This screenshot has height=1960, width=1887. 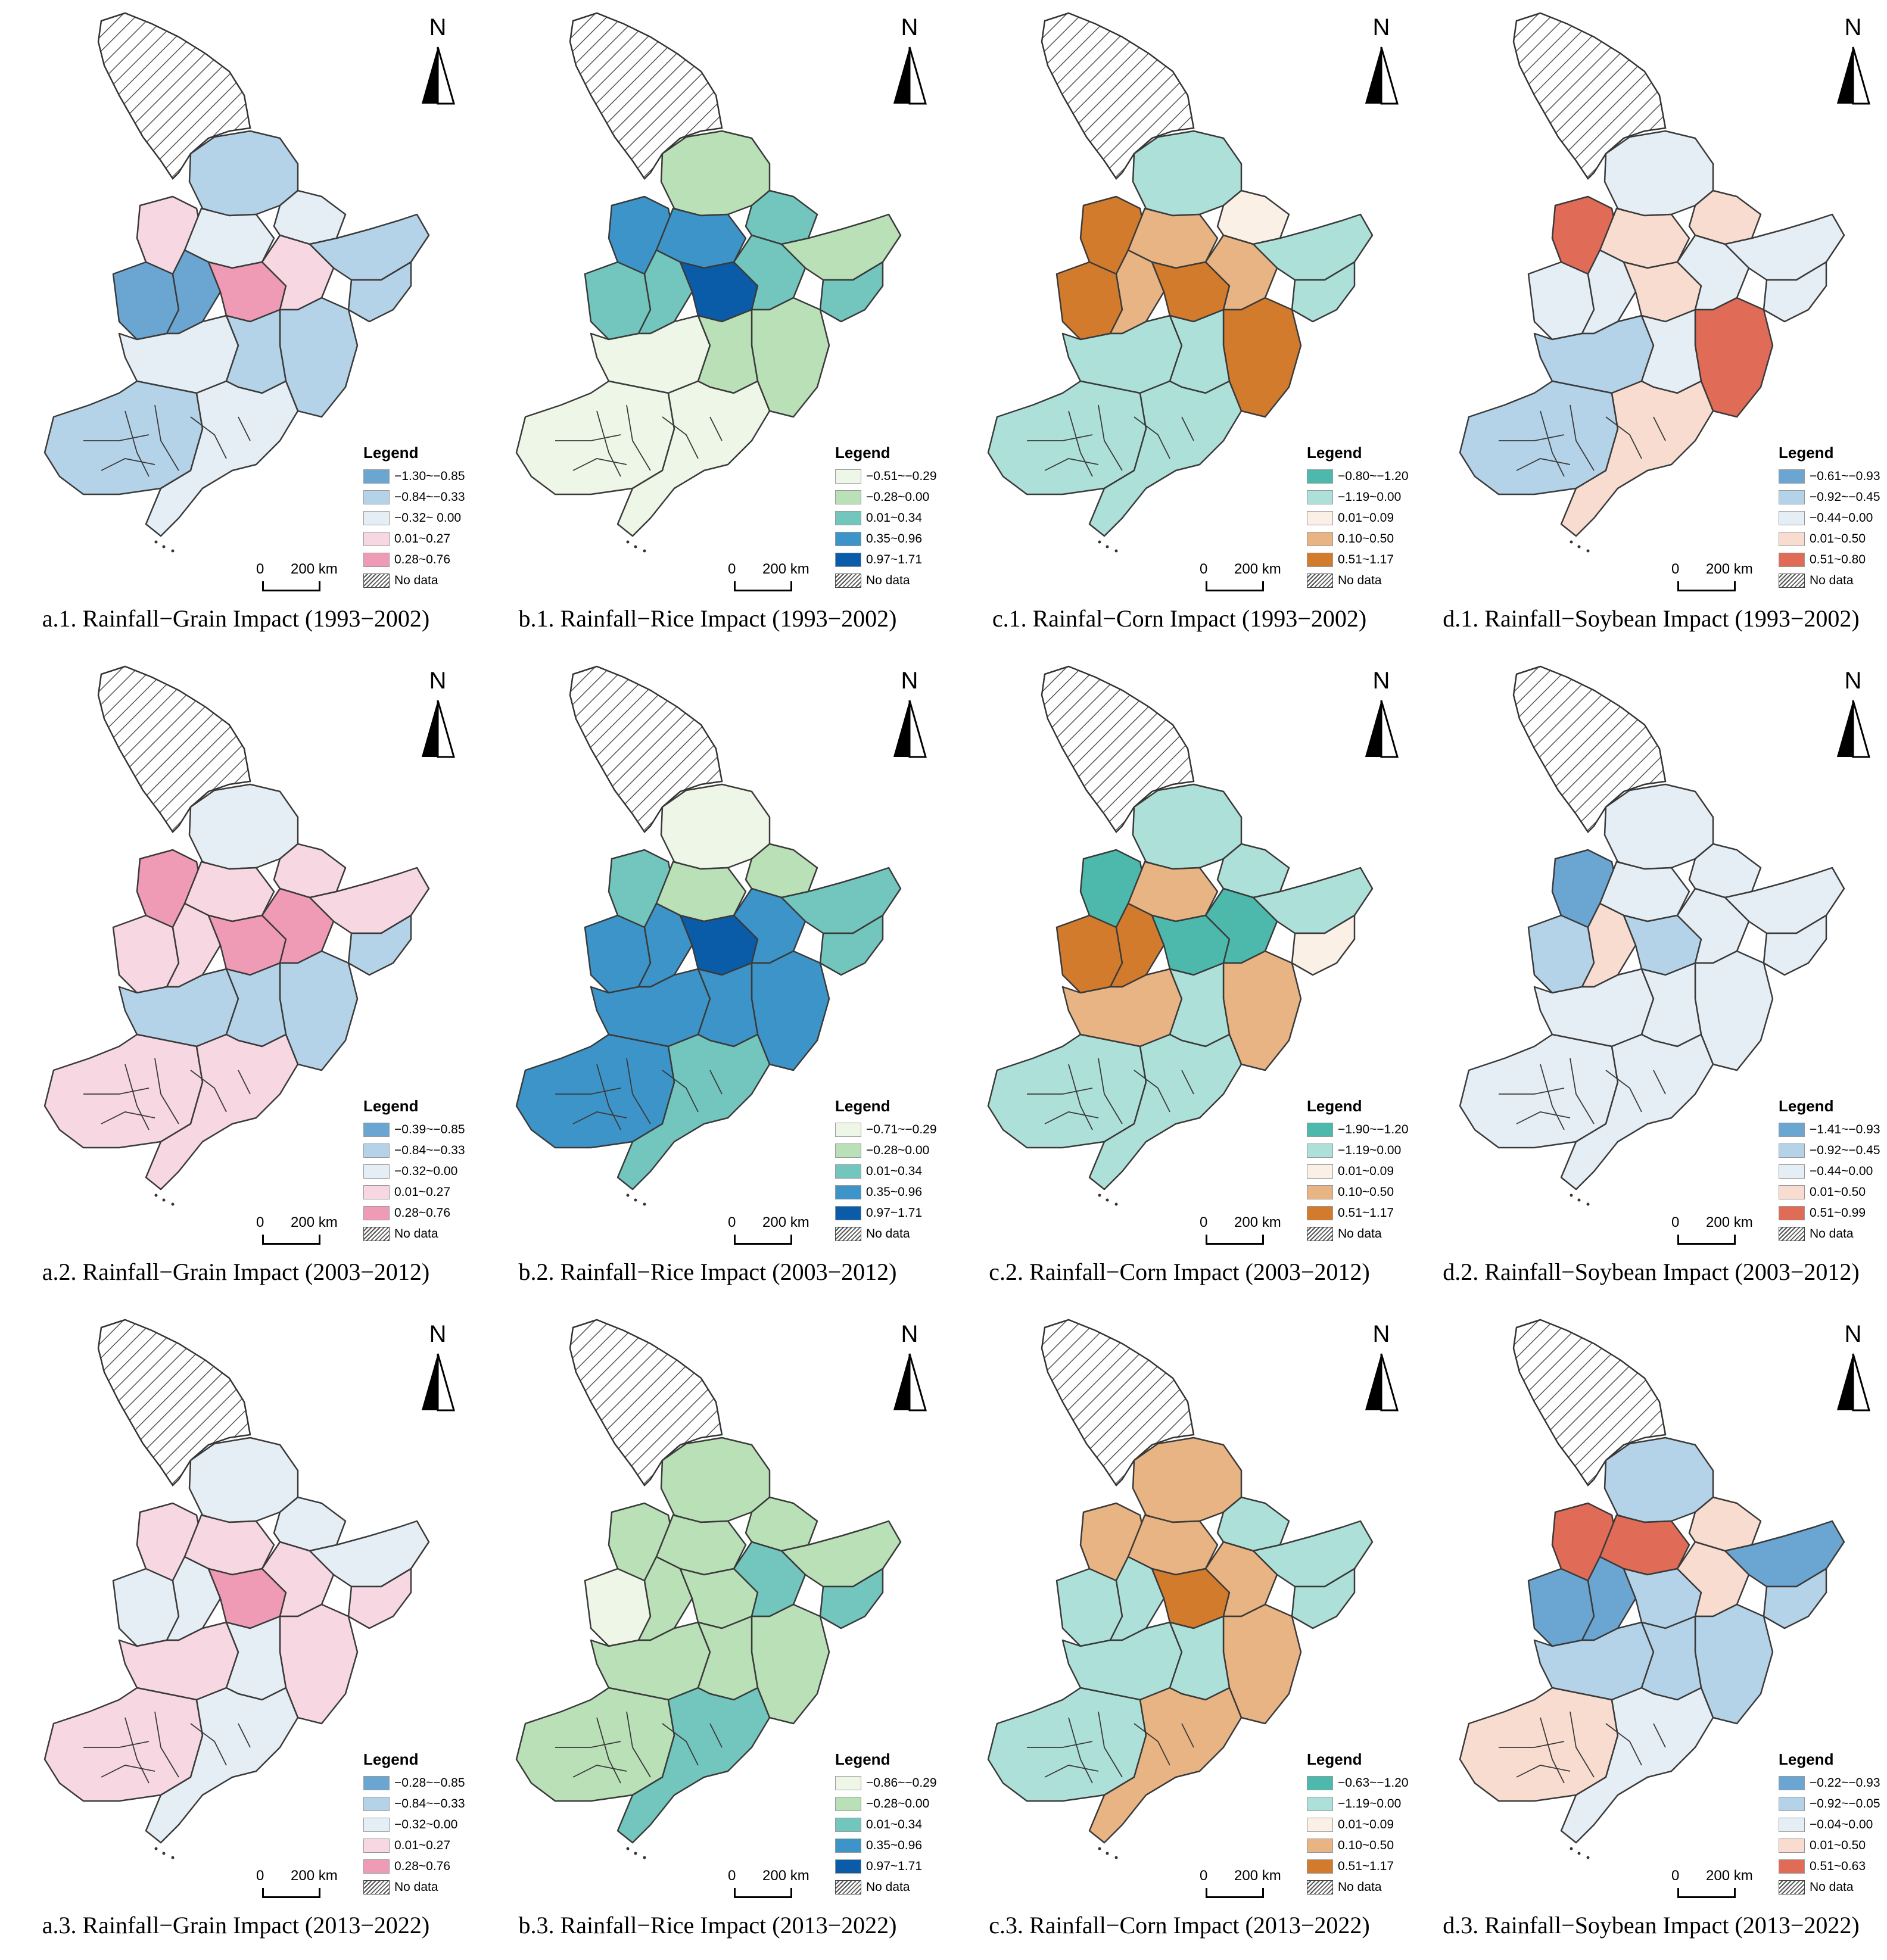 I want to click on legend-item: −1.19~0.00, so click(x=1360, y=1803).